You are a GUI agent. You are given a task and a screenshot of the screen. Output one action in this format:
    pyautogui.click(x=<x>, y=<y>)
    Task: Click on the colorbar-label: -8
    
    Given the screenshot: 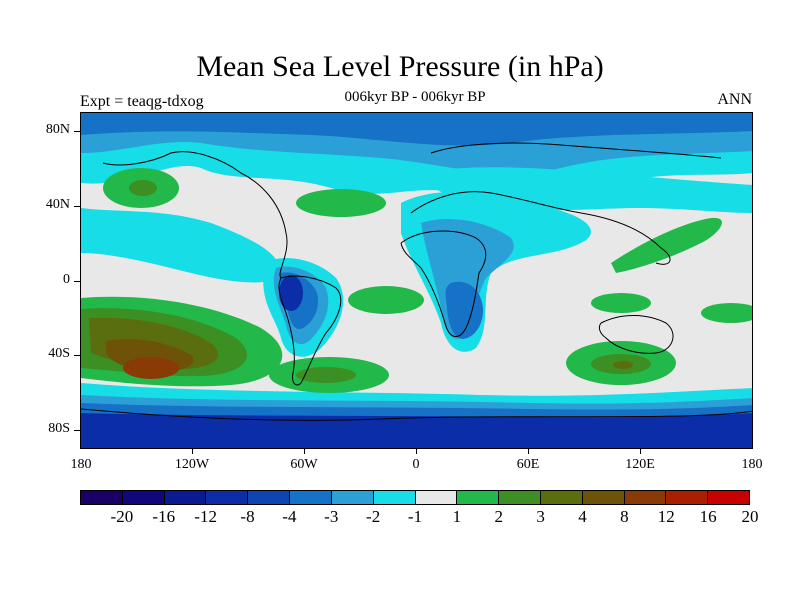 What is the action you would take?
    pyautogui.click(x=247, y=516)
    